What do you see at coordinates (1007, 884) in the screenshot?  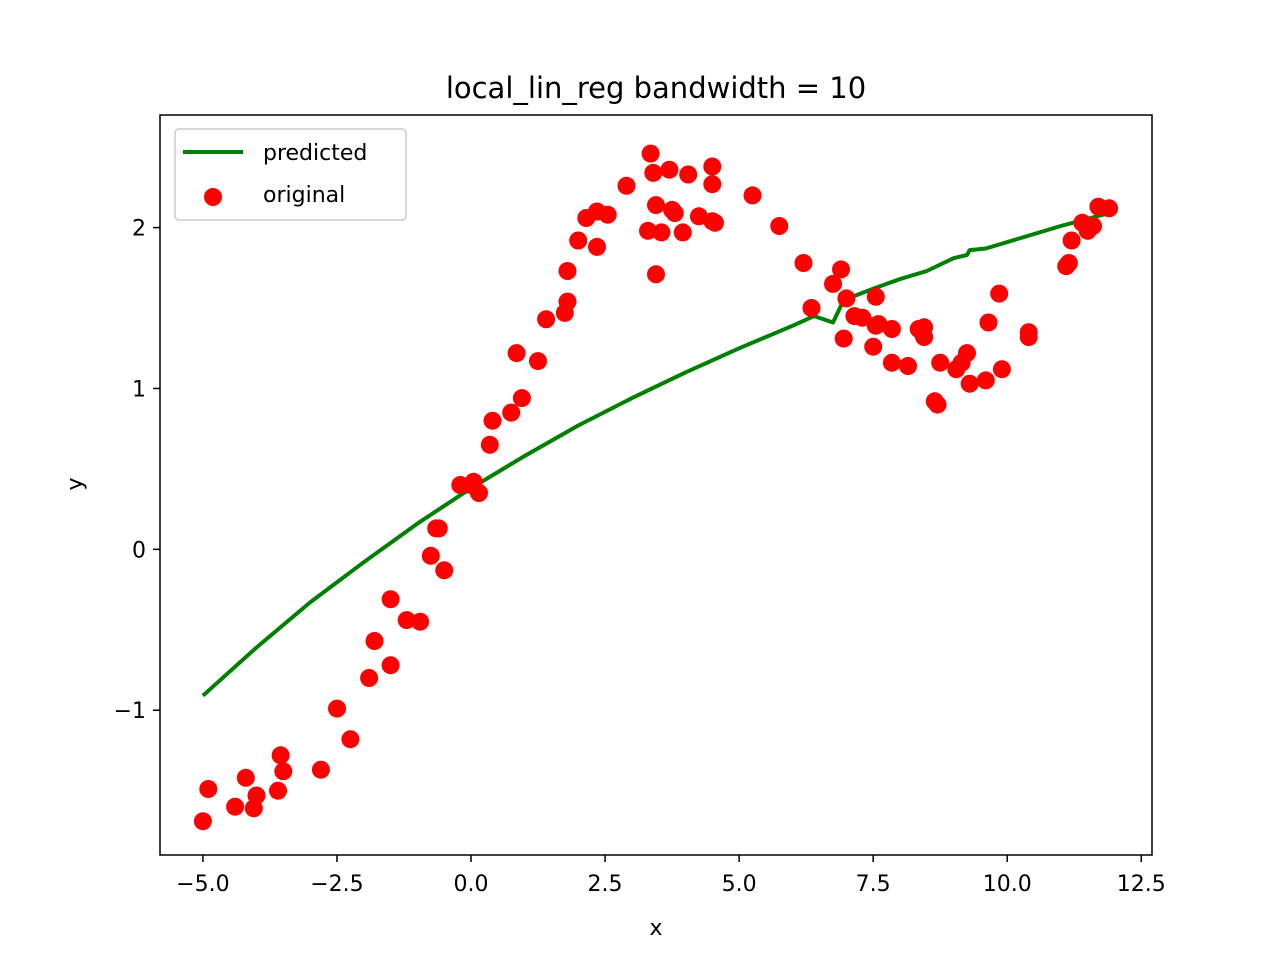 I see `x-tick-label: 10.0` at bounding box center [1007, 884].